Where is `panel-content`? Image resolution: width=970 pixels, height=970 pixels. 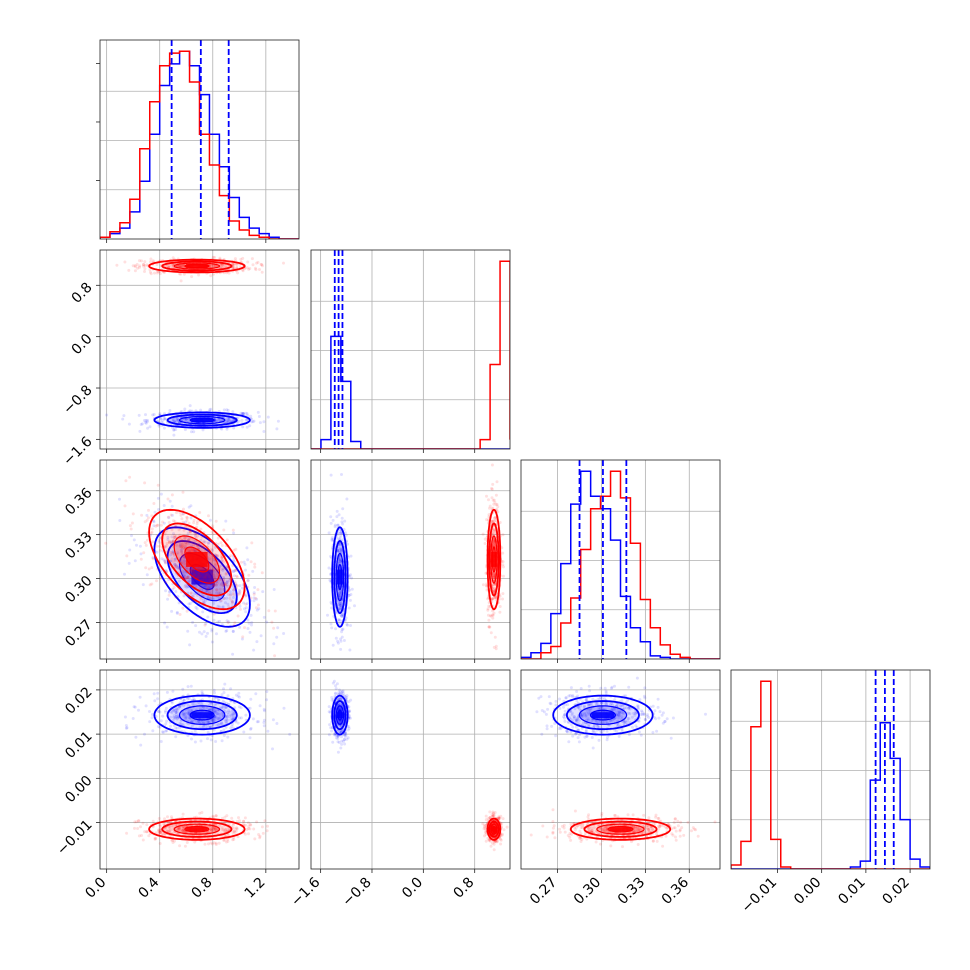
panel-content is located at coordinates (199, 769).